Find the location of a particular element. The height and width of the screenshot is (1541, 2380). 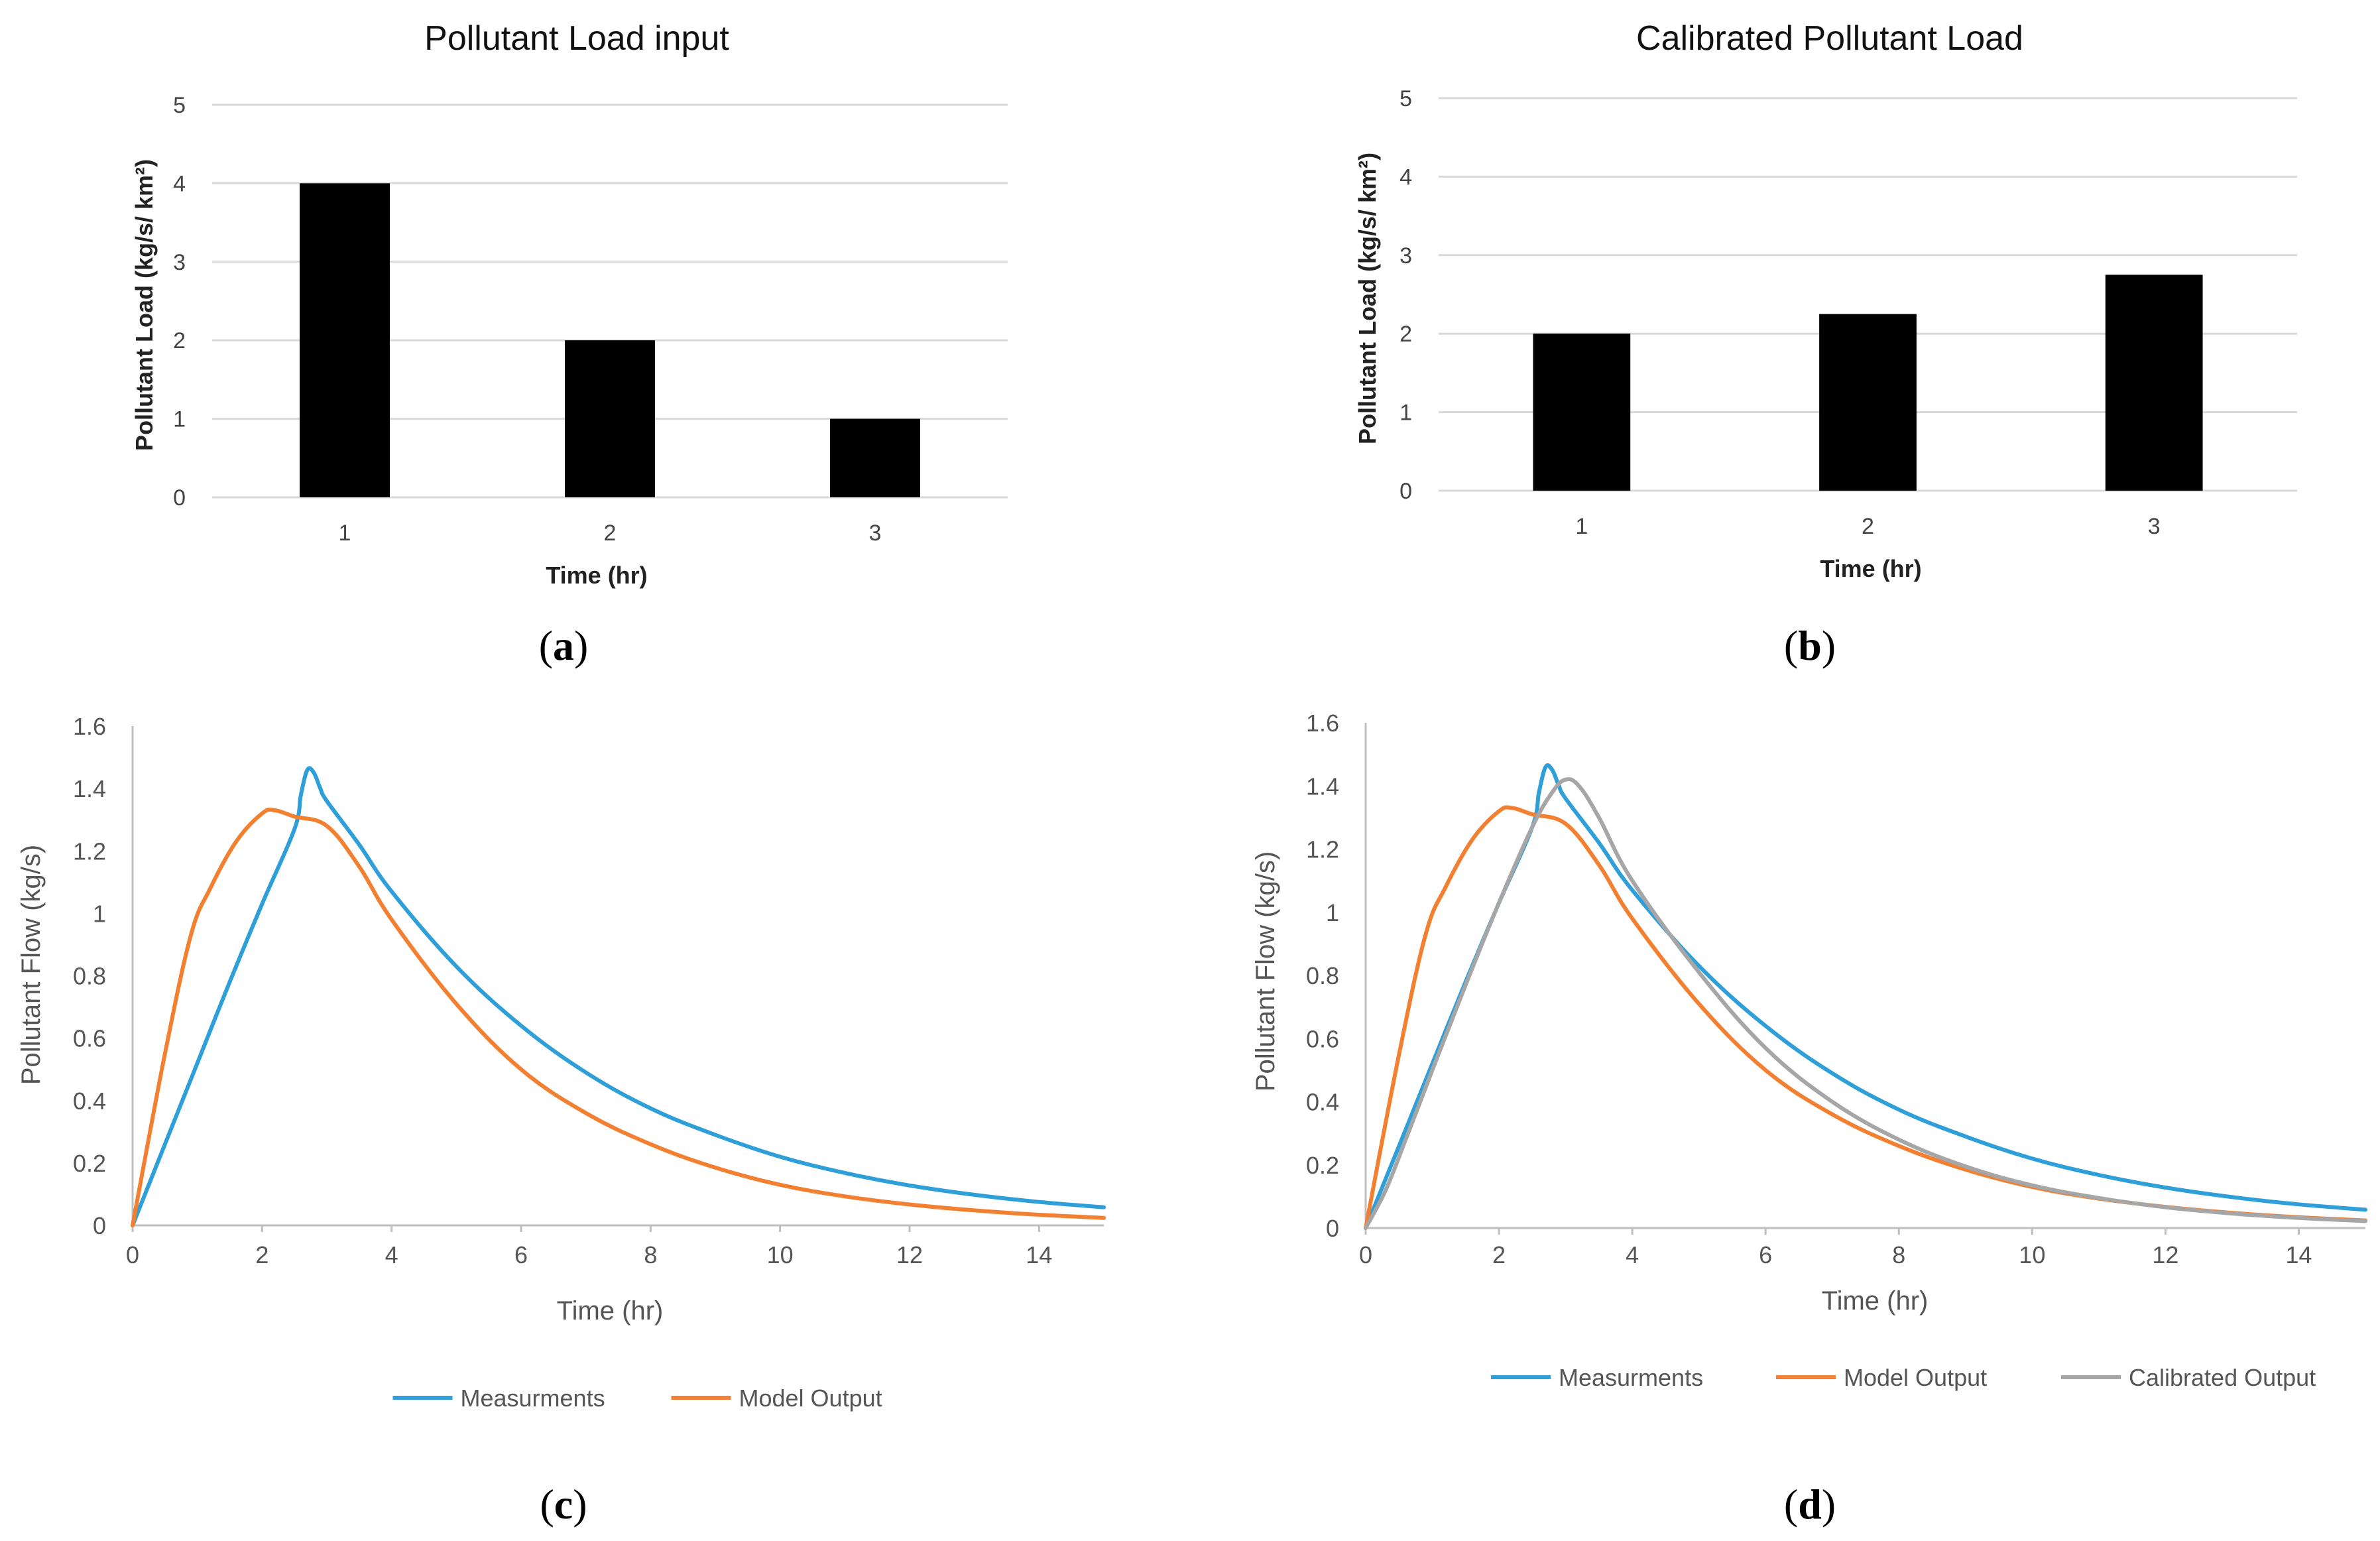

panel-d-x-tick: 10 is located at coordinates (2032, 1255).